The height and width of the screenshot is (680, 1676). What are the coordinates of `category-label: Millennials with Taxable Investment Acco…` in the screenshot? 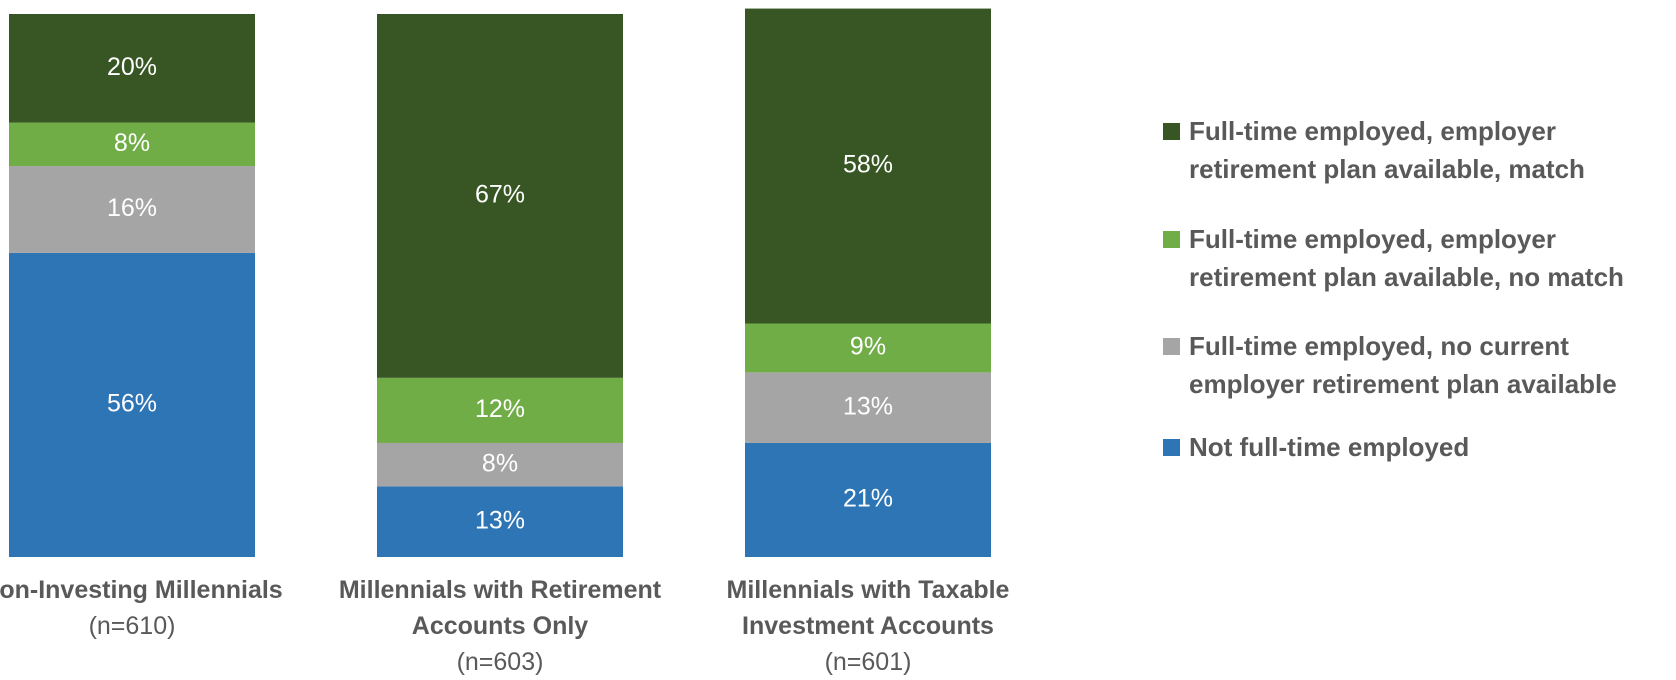 It's located at (868, 626).